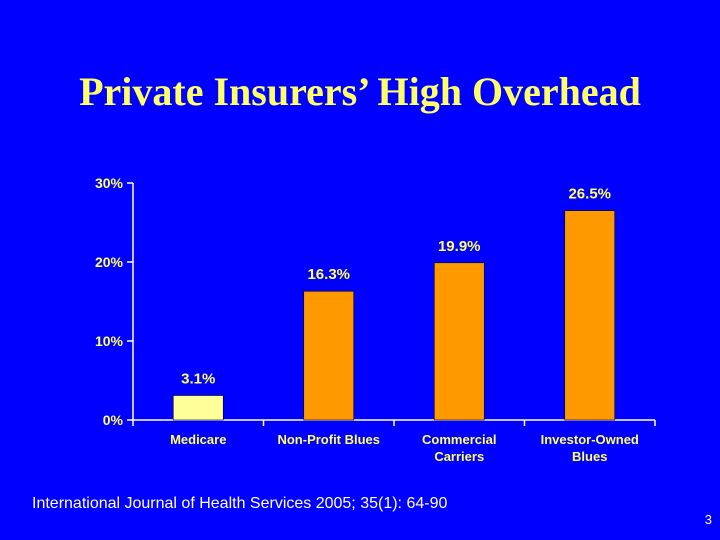 The image size is (720, 540). Describe the element at coordinates (198, 439) in the screenshot. I see `x-tick-label: Medicare` at that location.